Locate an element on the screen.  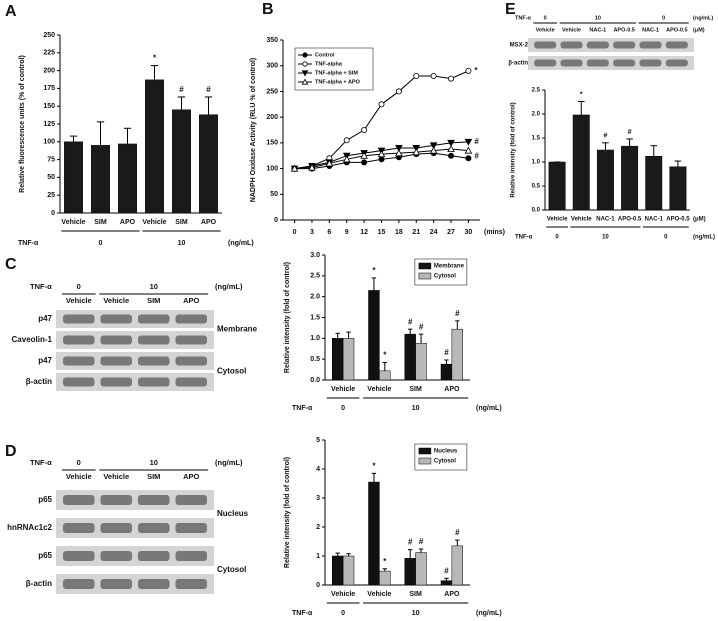
blot-row-label: hnRNAc1c2 is located at coordinates (29, 527).